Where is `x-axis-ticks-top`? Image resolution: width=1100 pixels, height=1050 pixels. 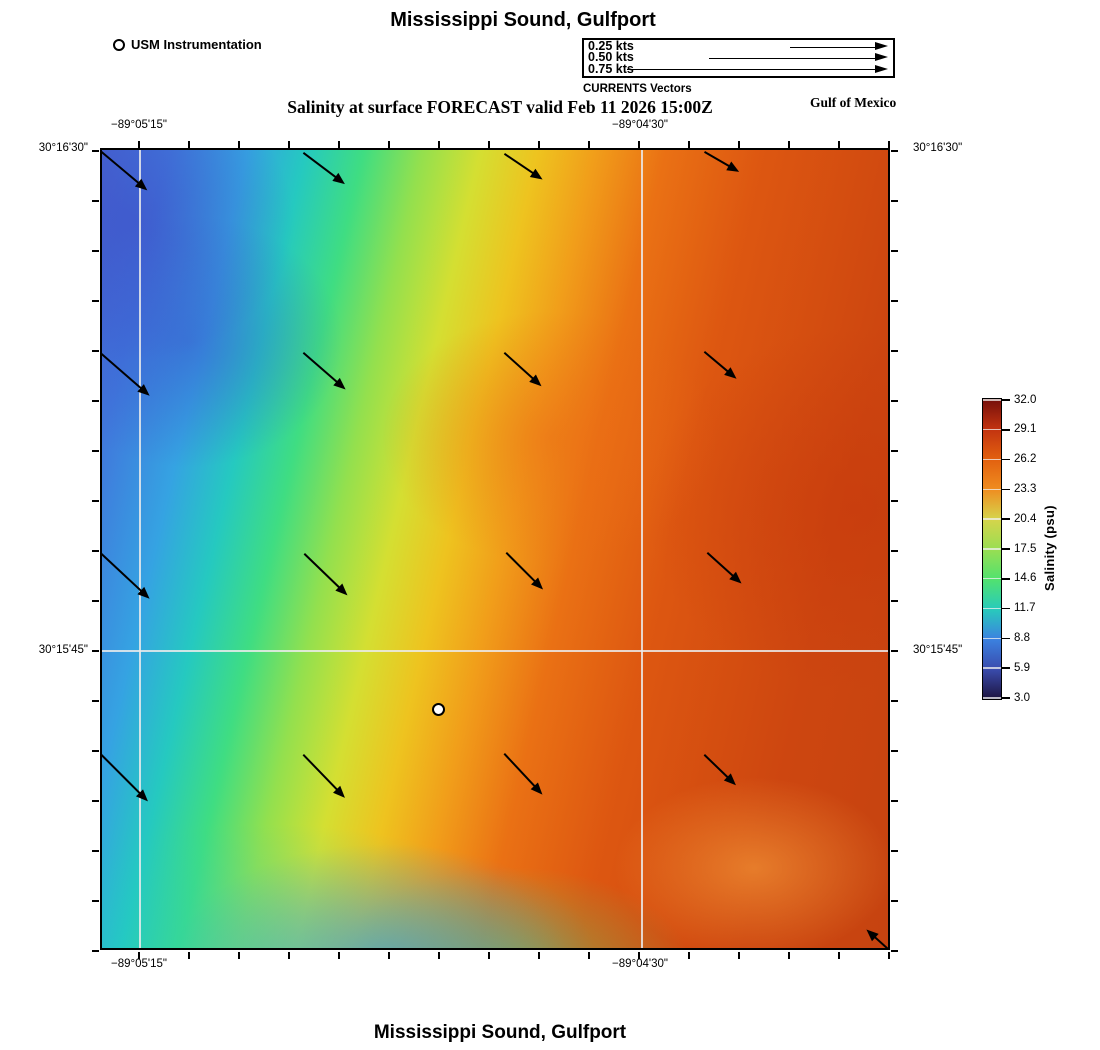
x-axis-ticks-top is located at coordinates (514, 144).